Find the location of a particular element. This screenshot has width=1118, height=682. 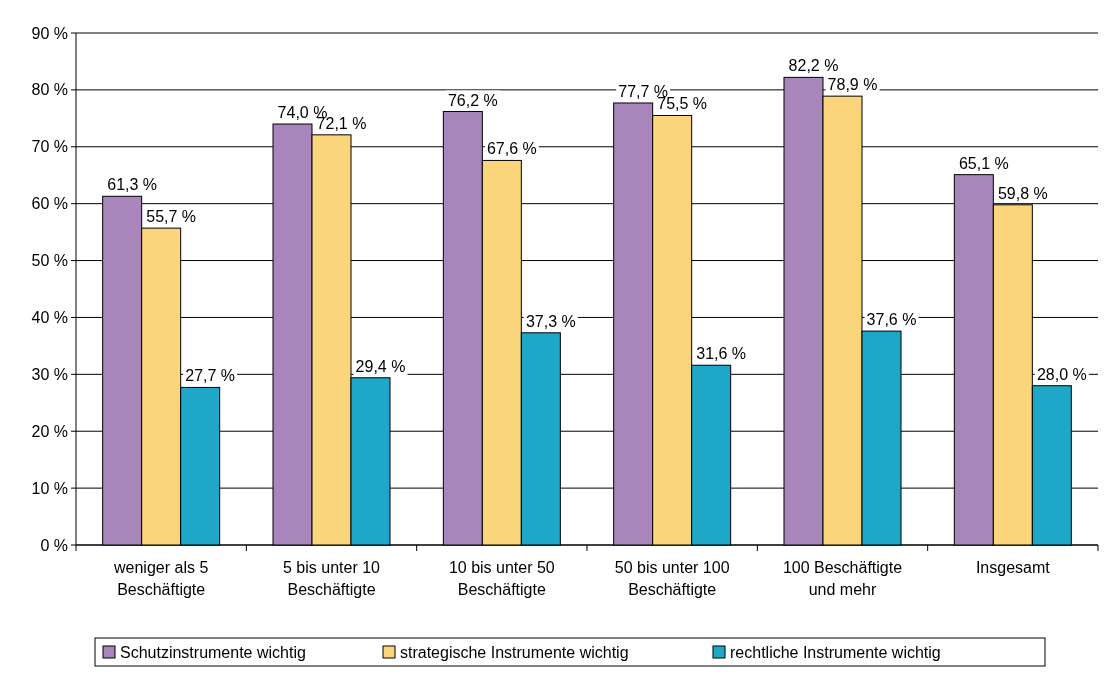

data-label: 55,7 % is located at coordinates (171, 217).